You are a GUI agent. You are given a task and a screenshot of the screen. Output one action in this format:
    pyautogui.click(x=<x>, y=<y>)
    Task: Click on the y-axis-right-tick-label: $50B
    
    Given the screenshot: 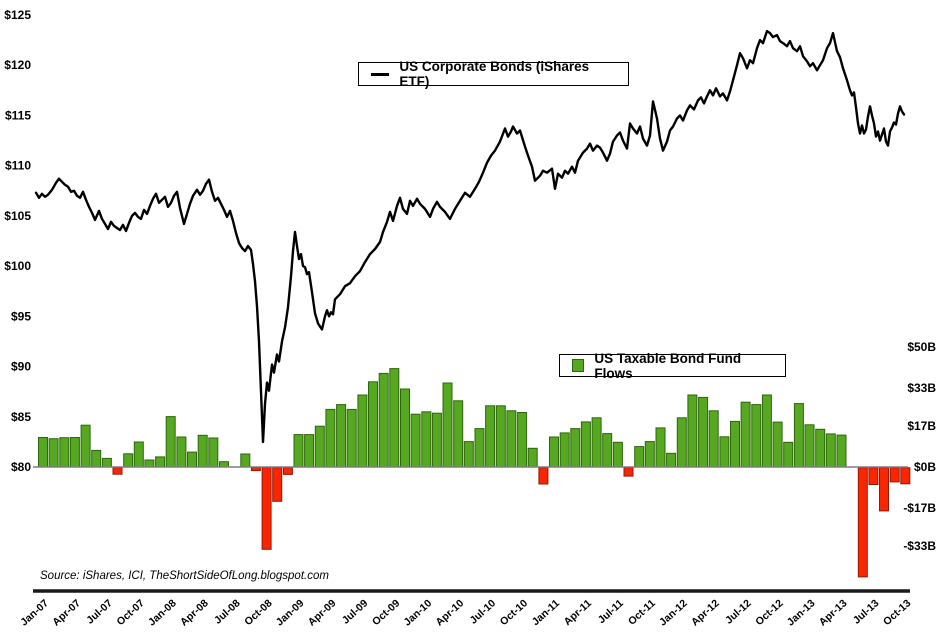 What is the action you would take?
    pyautogui.click(x=921, y=347)
    